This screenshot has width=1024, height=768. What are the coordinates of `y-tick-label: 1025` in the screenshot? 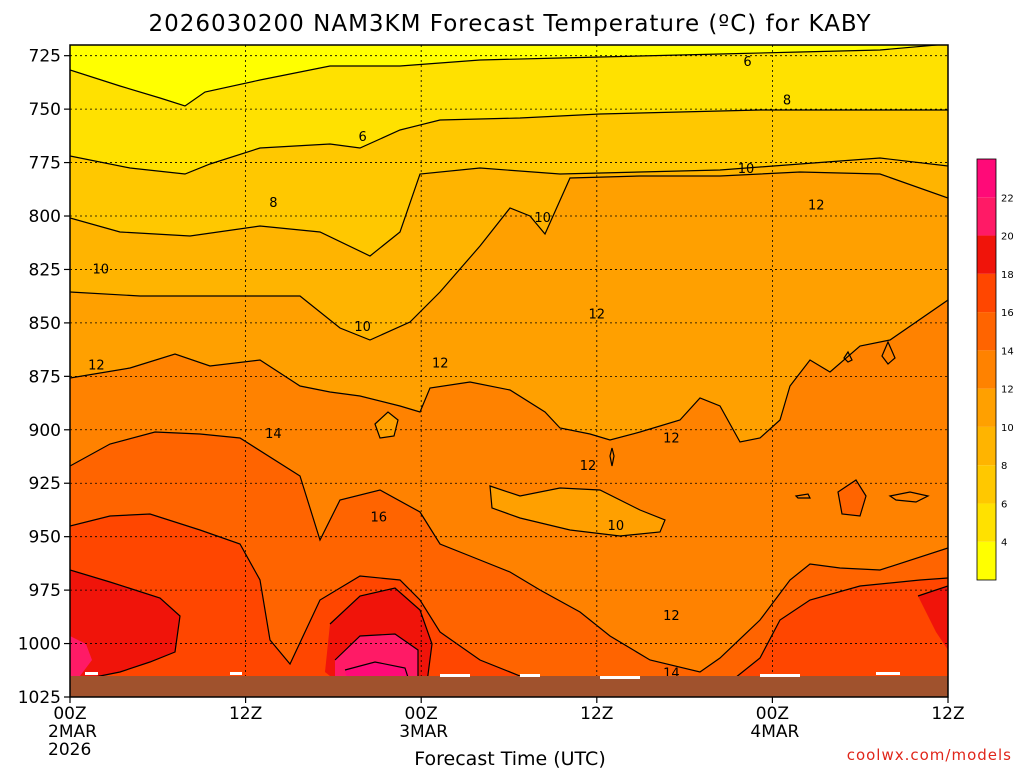 It's located at (39, 698).